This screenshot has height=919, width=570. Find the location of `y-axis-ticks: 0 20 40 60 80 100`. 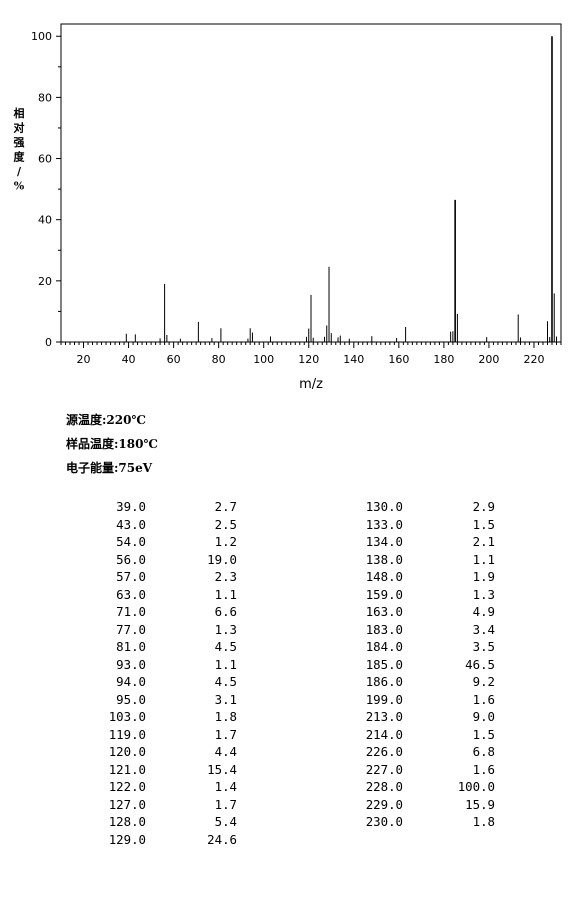

y-axis-ticks: 0 20 40 60 80 100 is located at coordinates (46, 189).